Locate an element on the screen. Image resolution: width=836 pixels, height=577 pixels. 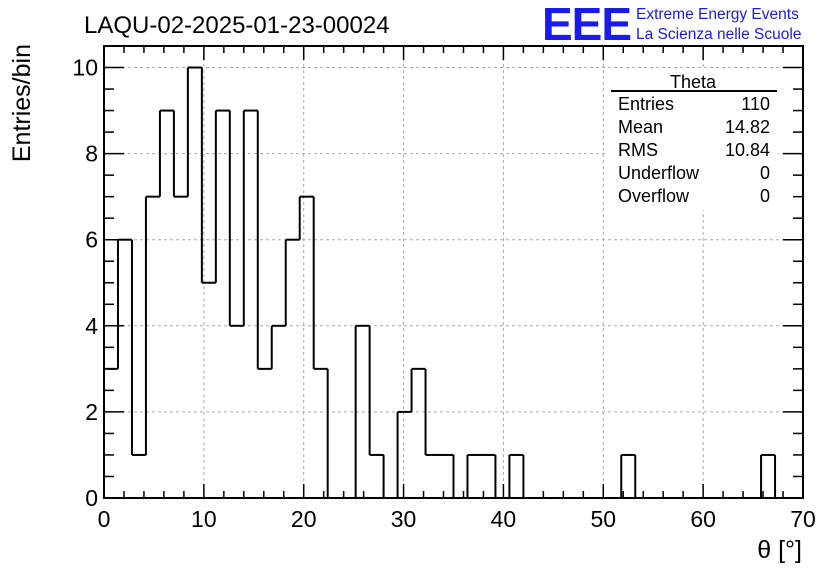
x-tick-label: 0 is located at coordinates (104, 519).